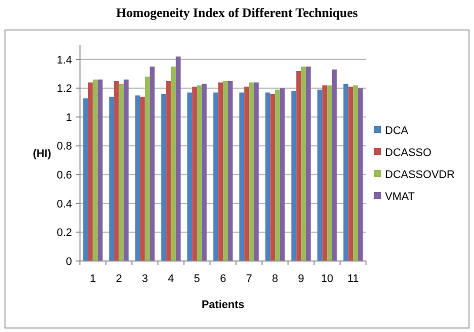  Describe the element at coordinates (420, 174) in the screenshot. I see `legend-label: DCASSOVDR` at that location.